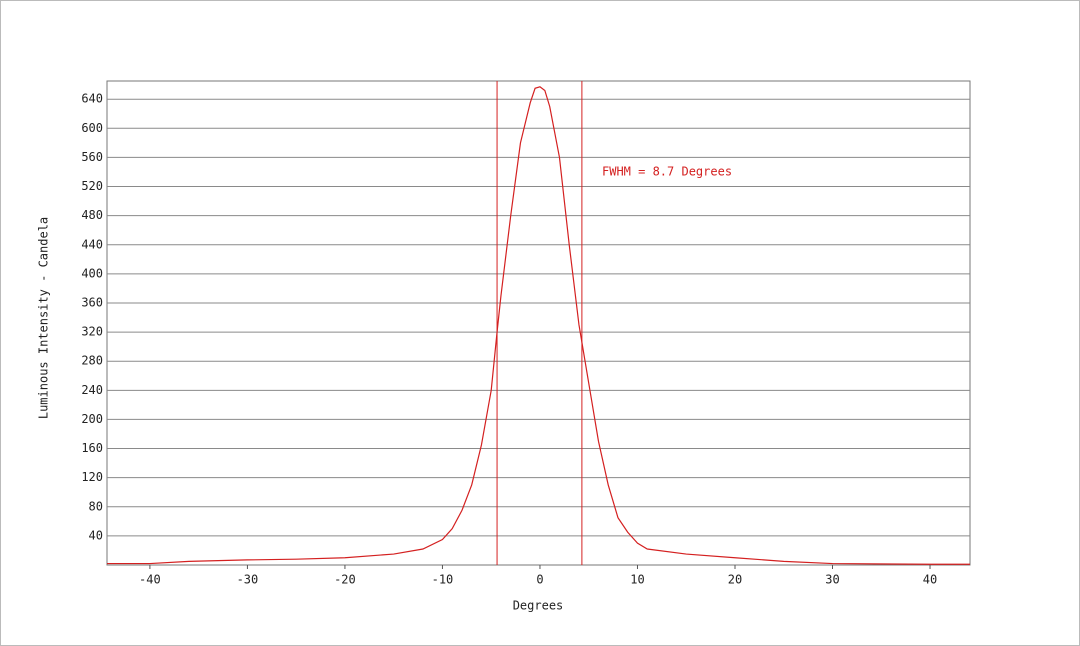 The height and width of the screenshot is (646, 1080). What do you see at coordinates (92, 128) in the screenshot?
I see `y-tick-label: 600` at bounding box center [92, 128].